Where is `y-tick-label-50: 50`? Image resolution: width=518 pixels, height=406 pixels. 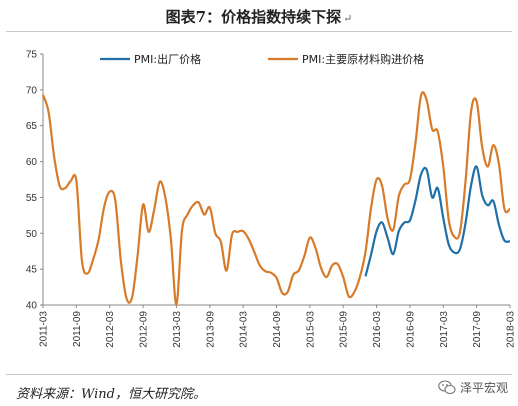 y-tick-label-50: 50 is located at coordinates (32, 234).